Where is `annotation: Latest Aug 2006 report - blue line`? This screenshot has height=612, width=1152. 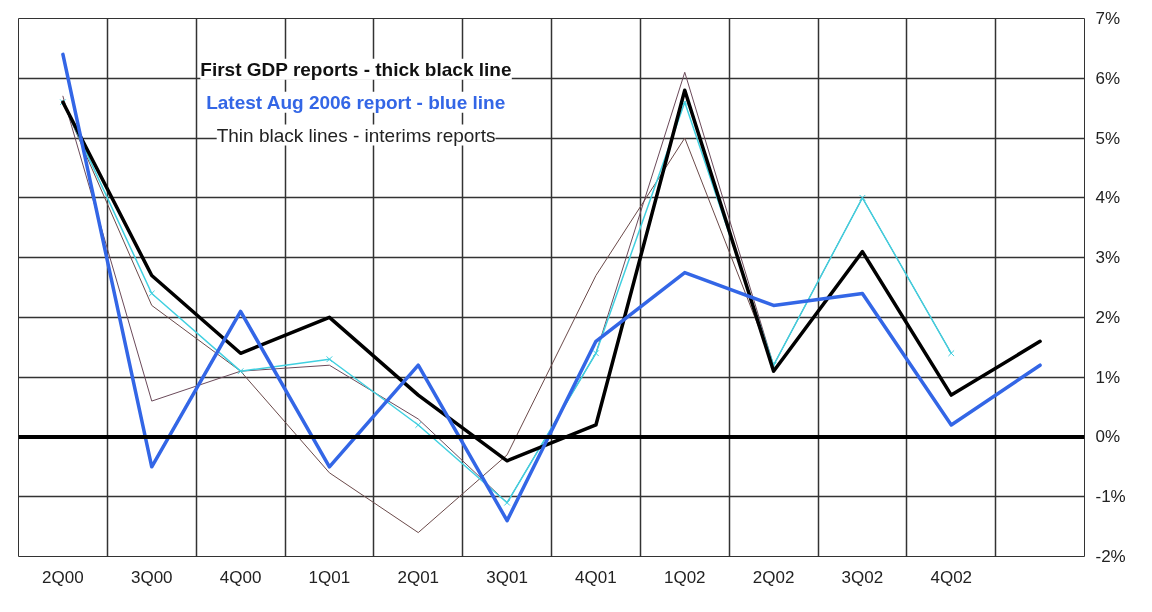
annotation: Latest Aug 2006 report - blue line is located at coordinates (356, 102).